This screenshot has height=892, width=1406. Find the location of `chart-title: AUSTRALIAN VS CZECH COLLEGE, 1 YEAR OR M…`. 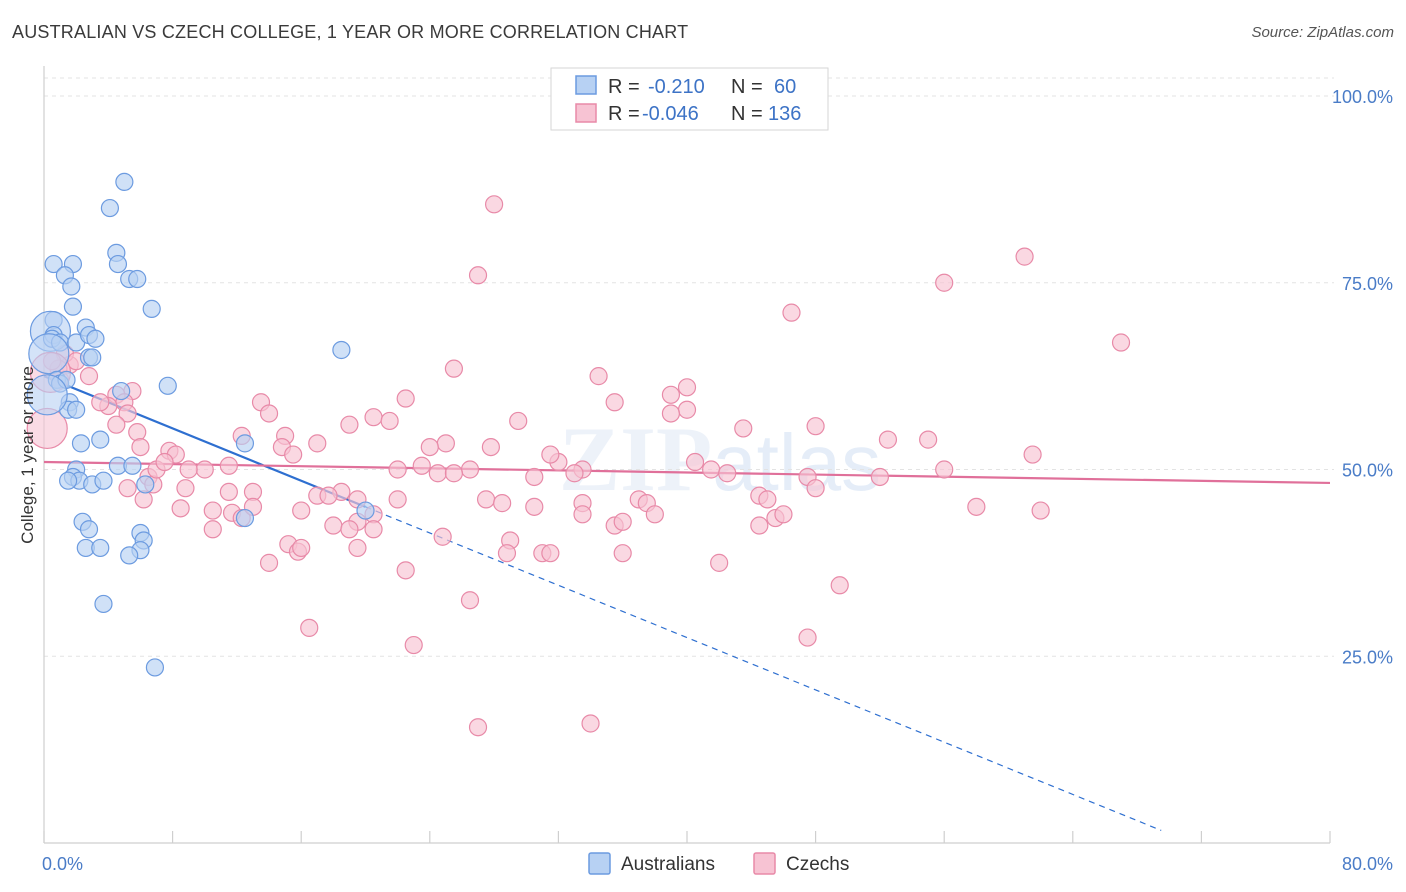

chart-title: AUSTRALIAN VS CZECH COLLEGE, 1 YEAR OR M… is located at coordinates (350, 32).